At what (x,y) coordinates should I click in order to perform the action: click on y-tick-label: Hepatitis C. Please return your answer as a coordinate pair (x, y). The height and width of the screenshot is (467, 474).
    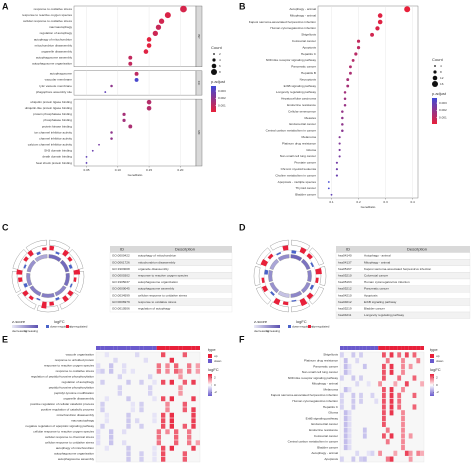
    Looking at the image, I should click on (309, 54).